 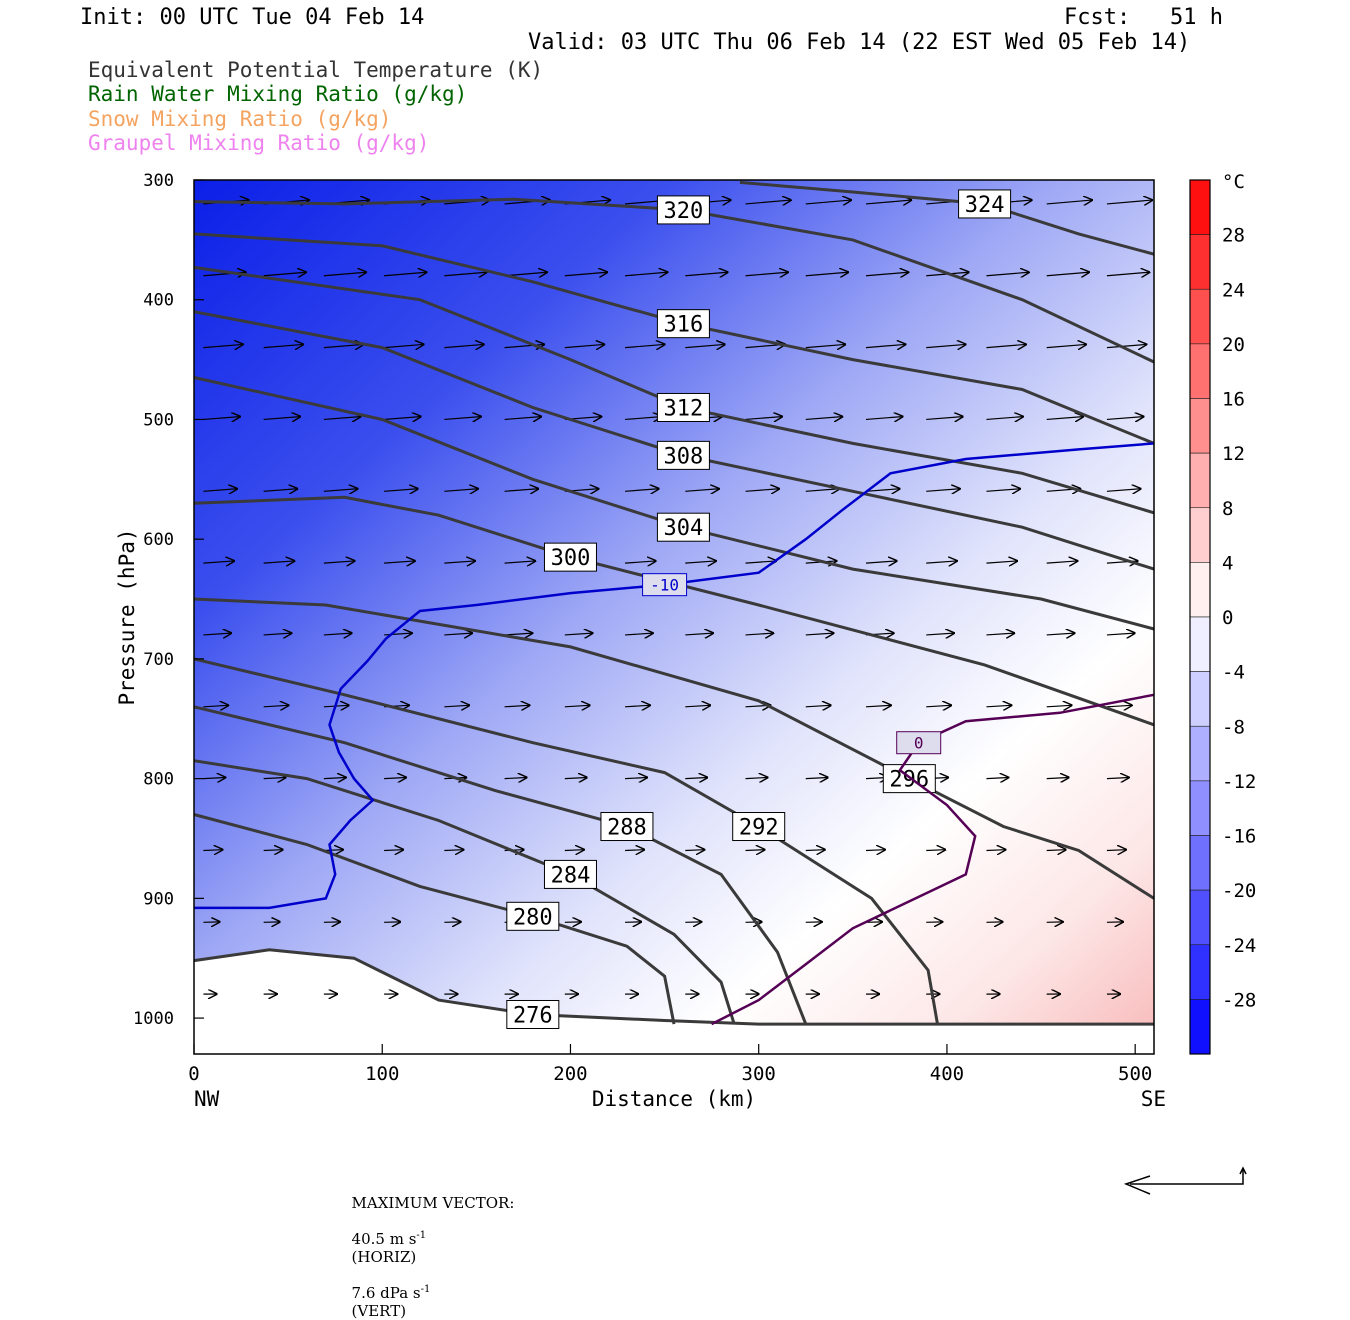 What do you see at coordinates (1233, 454) in the screenshot?
I see `colorbar-tick-label: 12` at bounding box center [1233, 454].